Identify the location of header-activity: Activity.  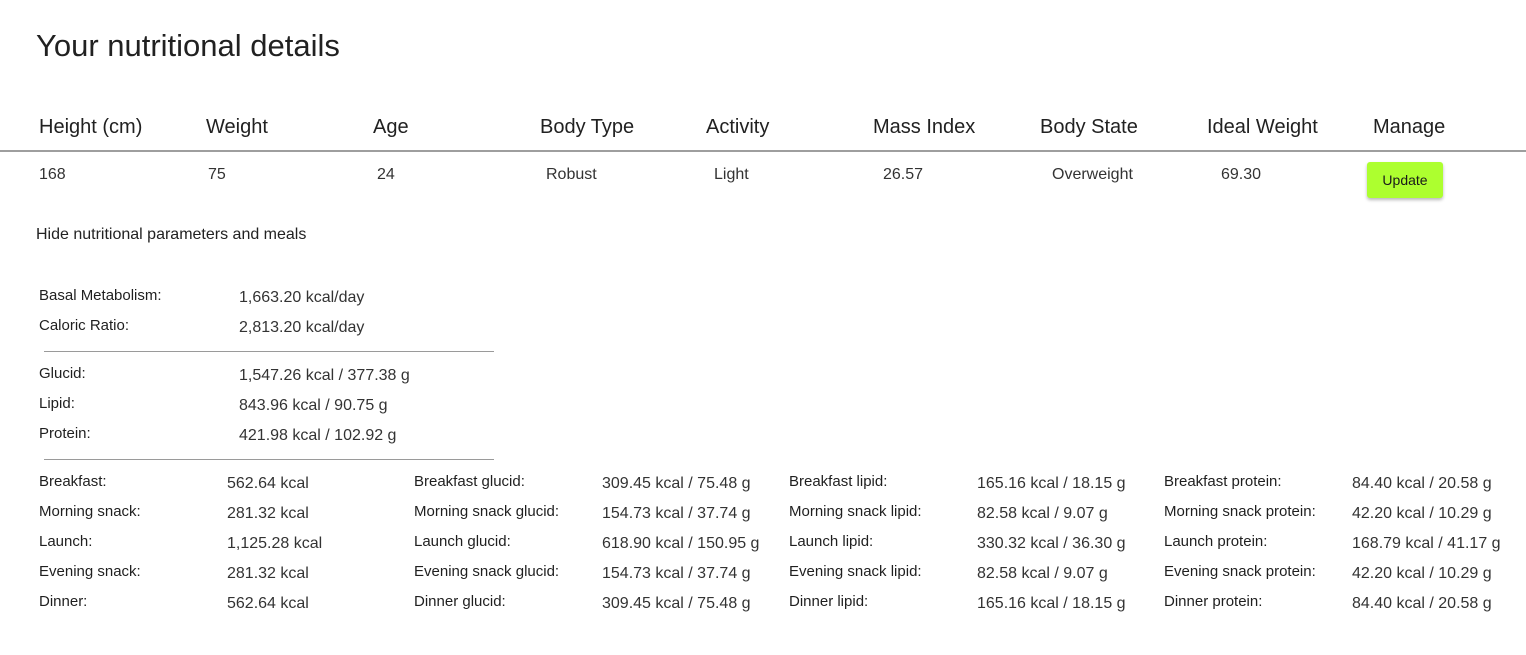
(738, 127).